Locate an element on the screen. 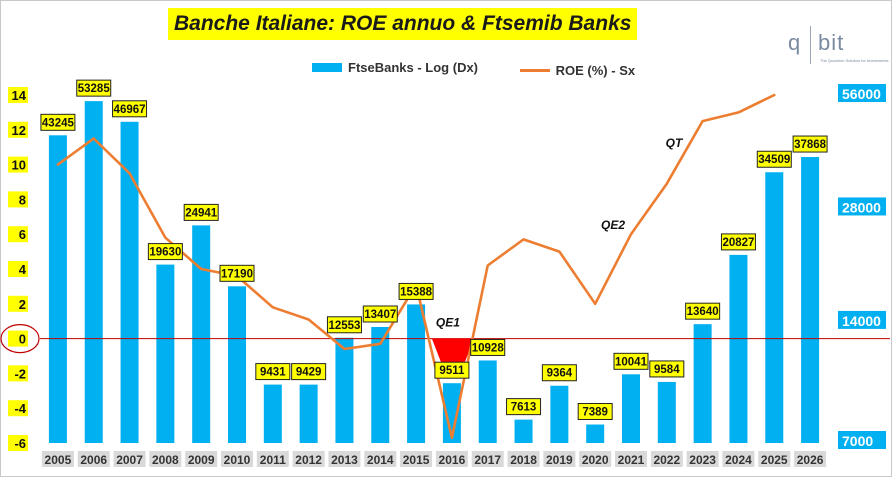 This screenshot has width=892, height=477. x-tick-label: 2020 is located at coordinates (595, 460).